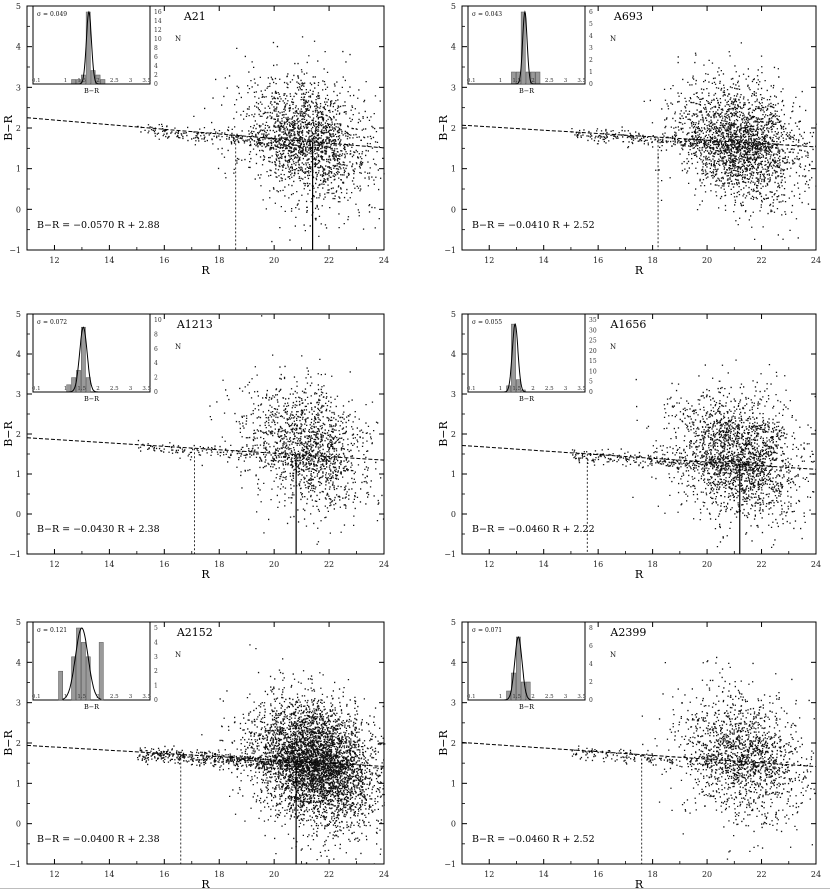 This screenshot has height=892, width=830. Describe the element at coordinates (593, 361) in the screenshot. I see `inset-y-tick-label: 15` at that location.